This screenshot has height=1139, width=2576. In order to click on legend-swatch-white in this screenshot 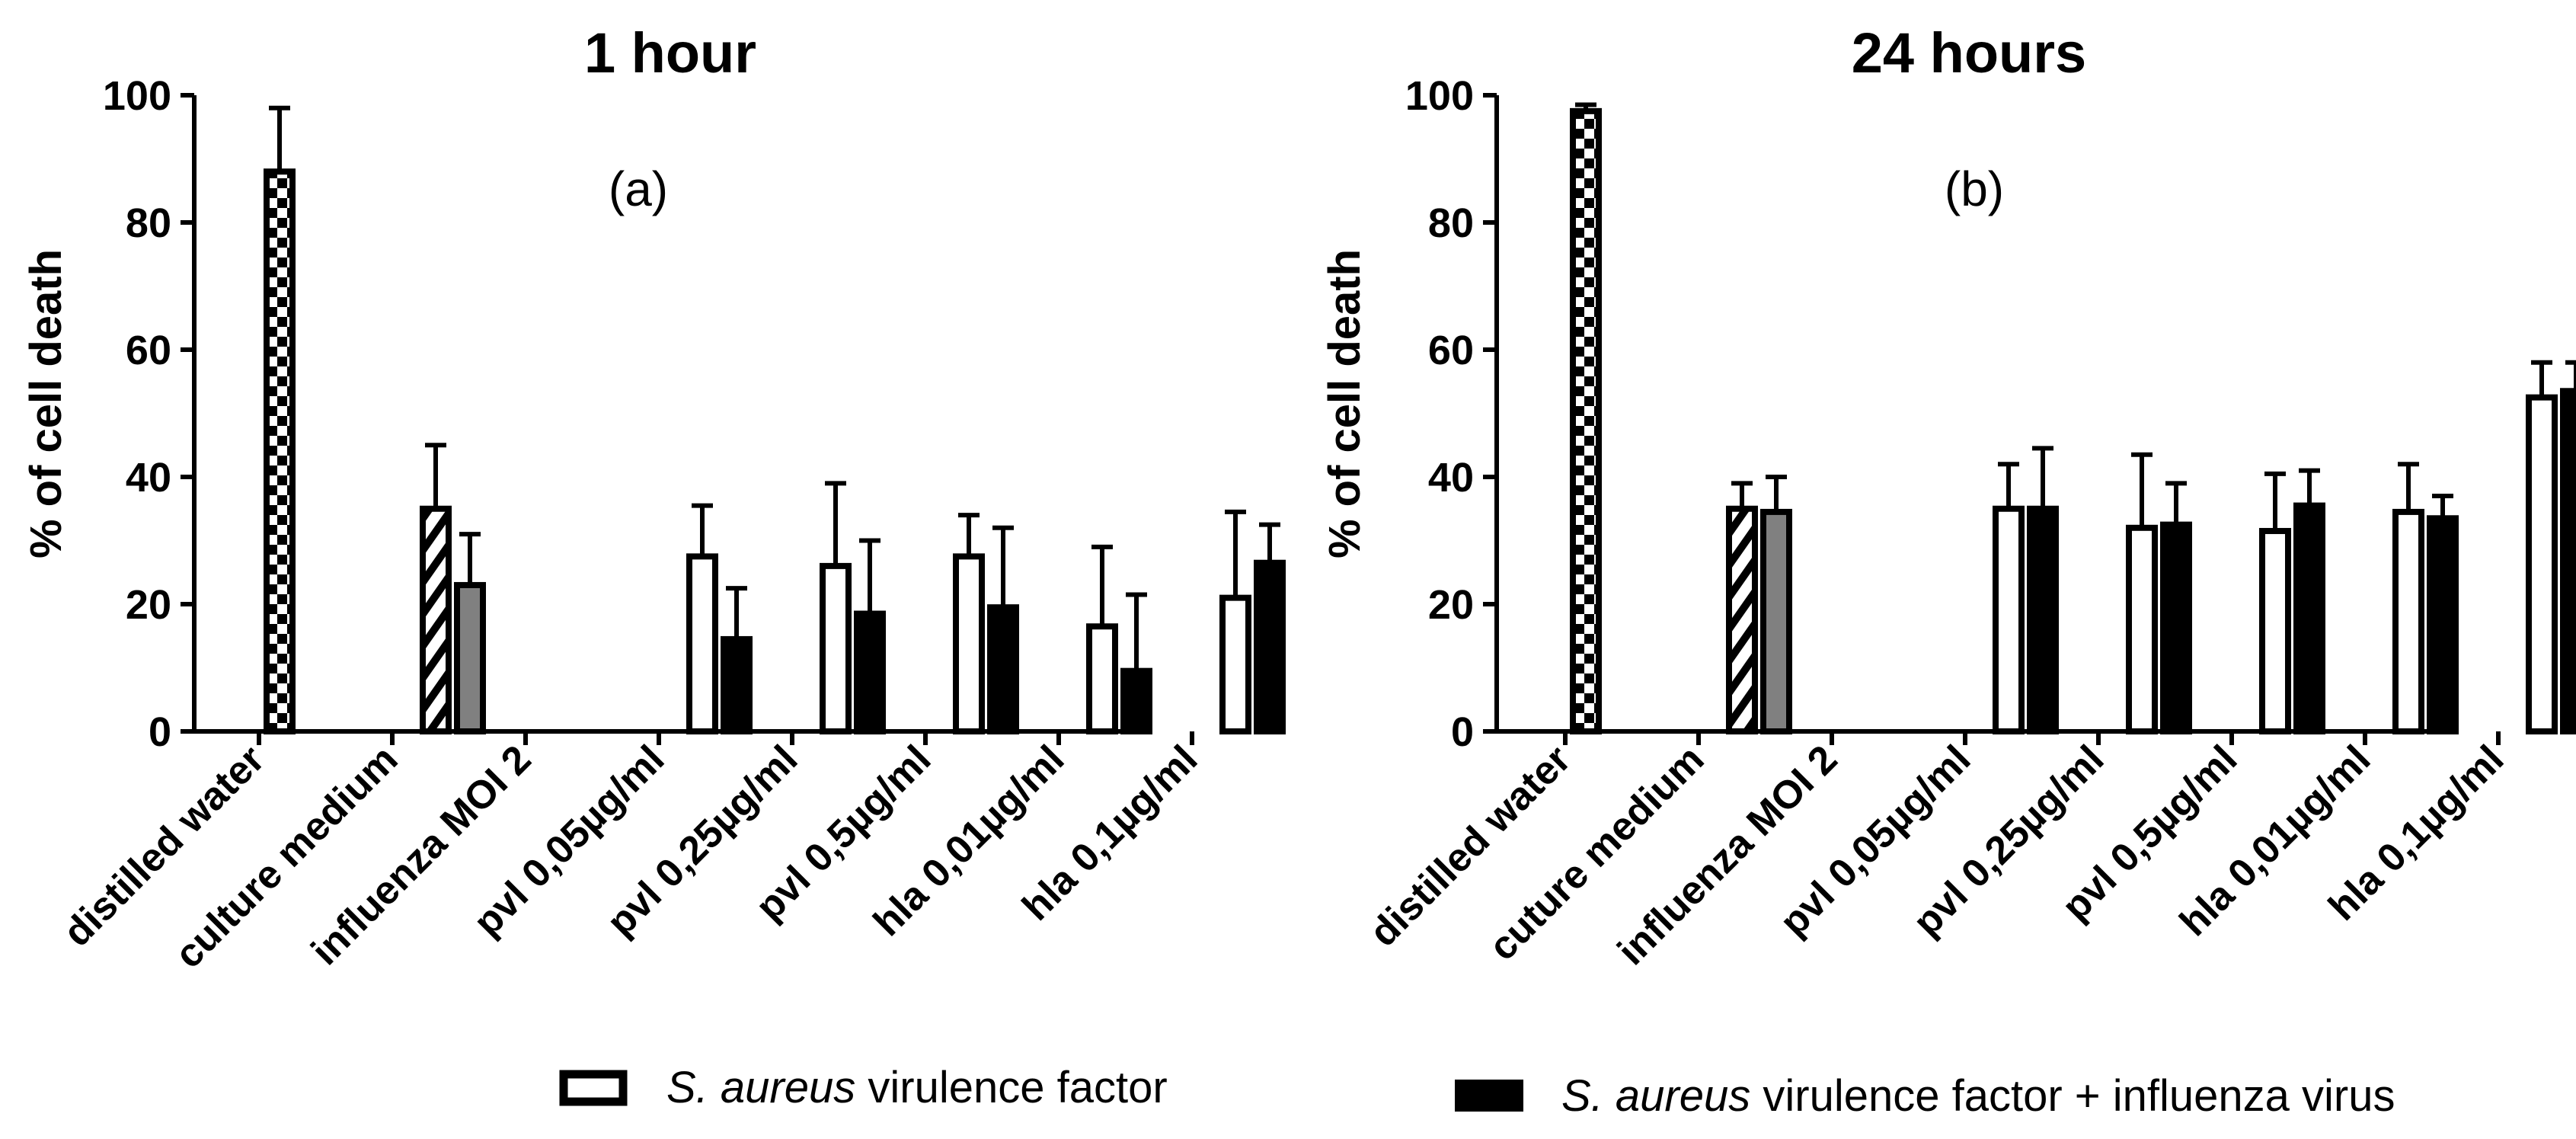, I will do `click(593, 1088)`.